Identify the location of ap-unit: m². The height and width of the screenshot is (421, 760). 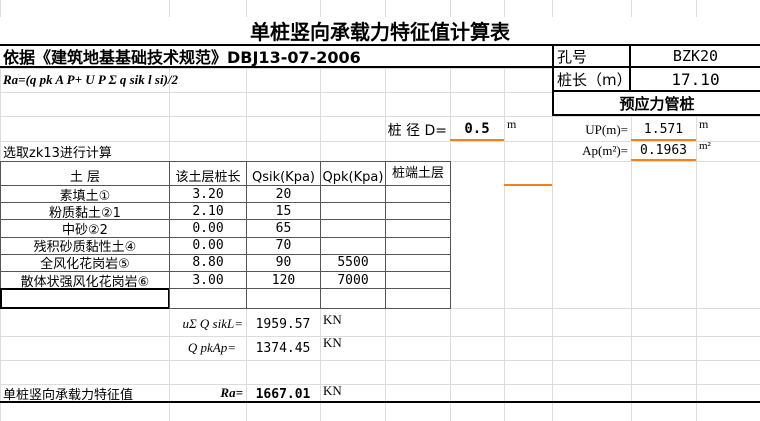
(705, 146).